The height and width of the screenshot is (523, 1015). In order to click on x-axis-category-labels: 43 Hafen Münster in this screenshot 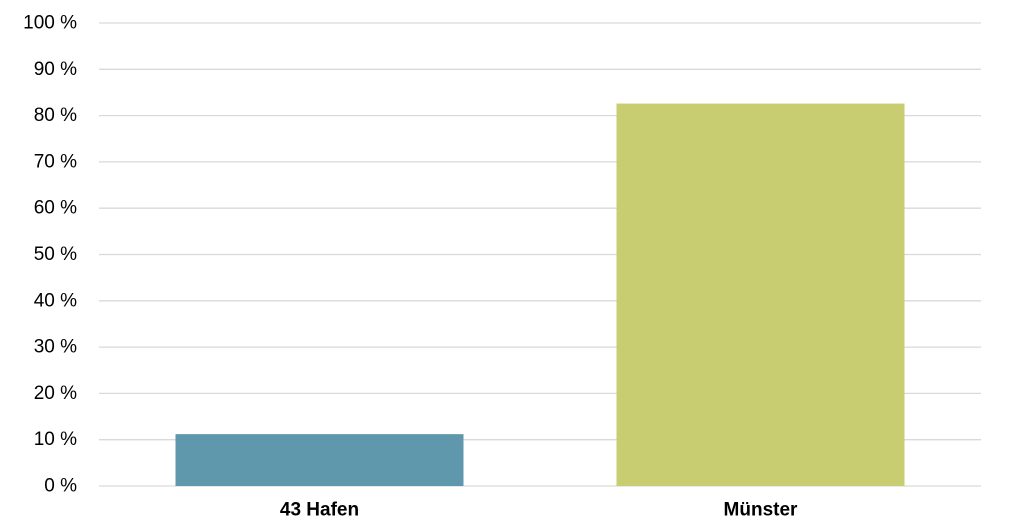, I will do `click(539, 510)`.